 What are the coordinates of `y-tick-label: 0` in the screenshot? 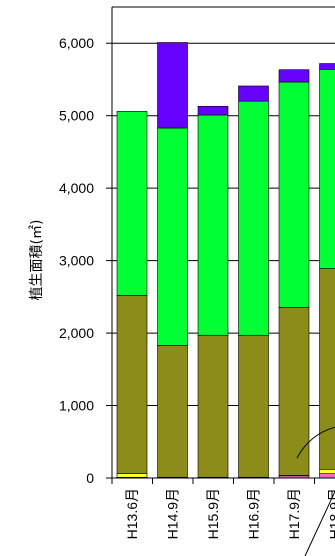 It's located at (90, 478).